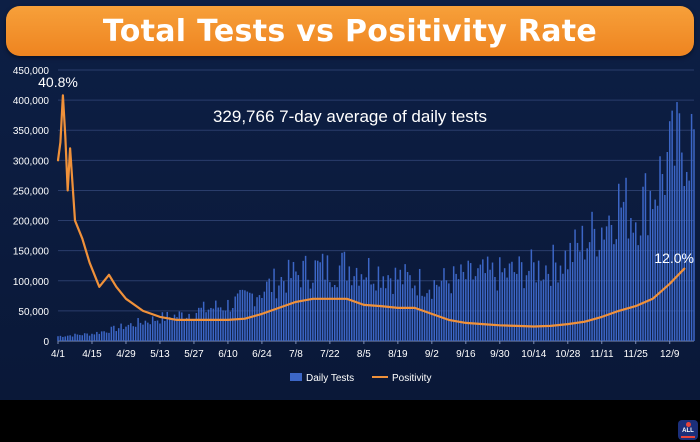 The width and height of the screenshot is (700, 442). I want to click on y-tick-label: 100,000, so click(31, 282).